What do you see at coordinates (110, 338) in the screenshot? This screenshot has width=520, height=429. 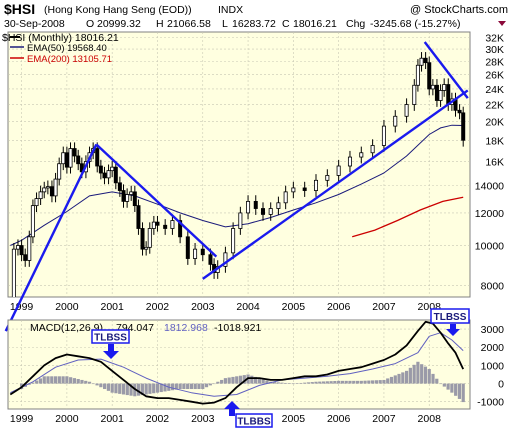 I see `tlbss-label-1: TLBSS` at bounding box center [110, 338].